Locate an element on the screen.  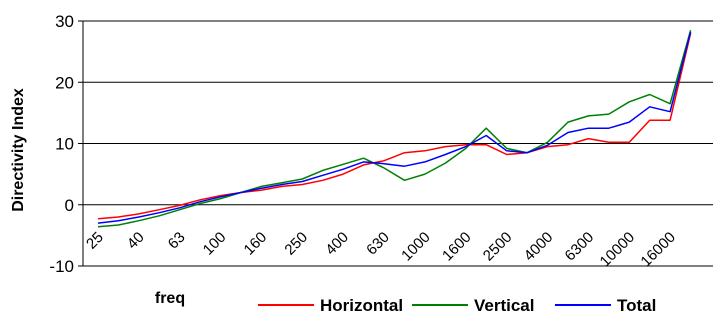
y-tick-labels: -10 0 10 20 30 is located at coordinates (61, 144).